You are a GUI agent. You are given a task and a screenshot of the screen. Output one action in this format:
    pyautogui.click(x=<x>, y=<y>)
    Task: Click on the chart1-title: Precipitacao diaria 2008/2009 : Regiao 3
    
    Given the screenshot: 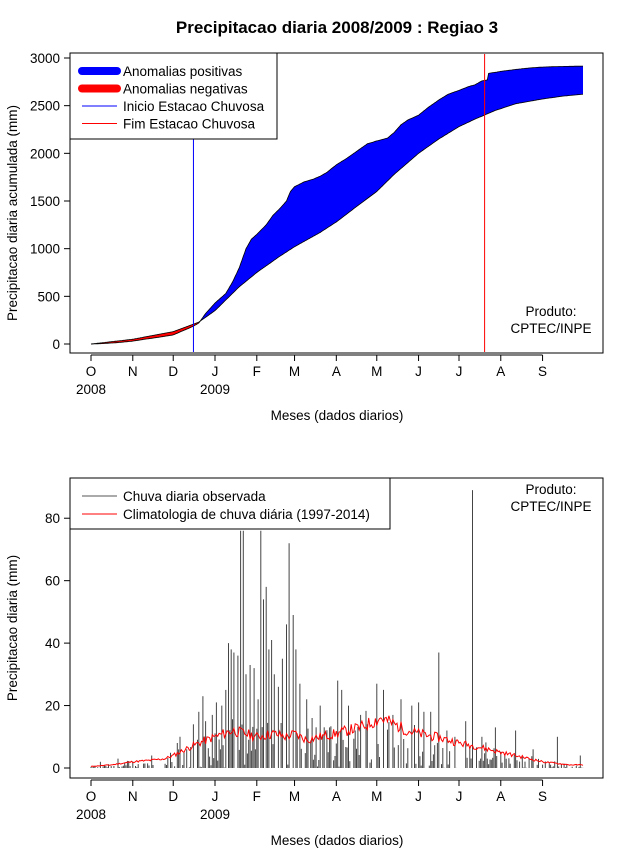 What is the action you would take?
    pyautogui.click(x=337, y=27)
    